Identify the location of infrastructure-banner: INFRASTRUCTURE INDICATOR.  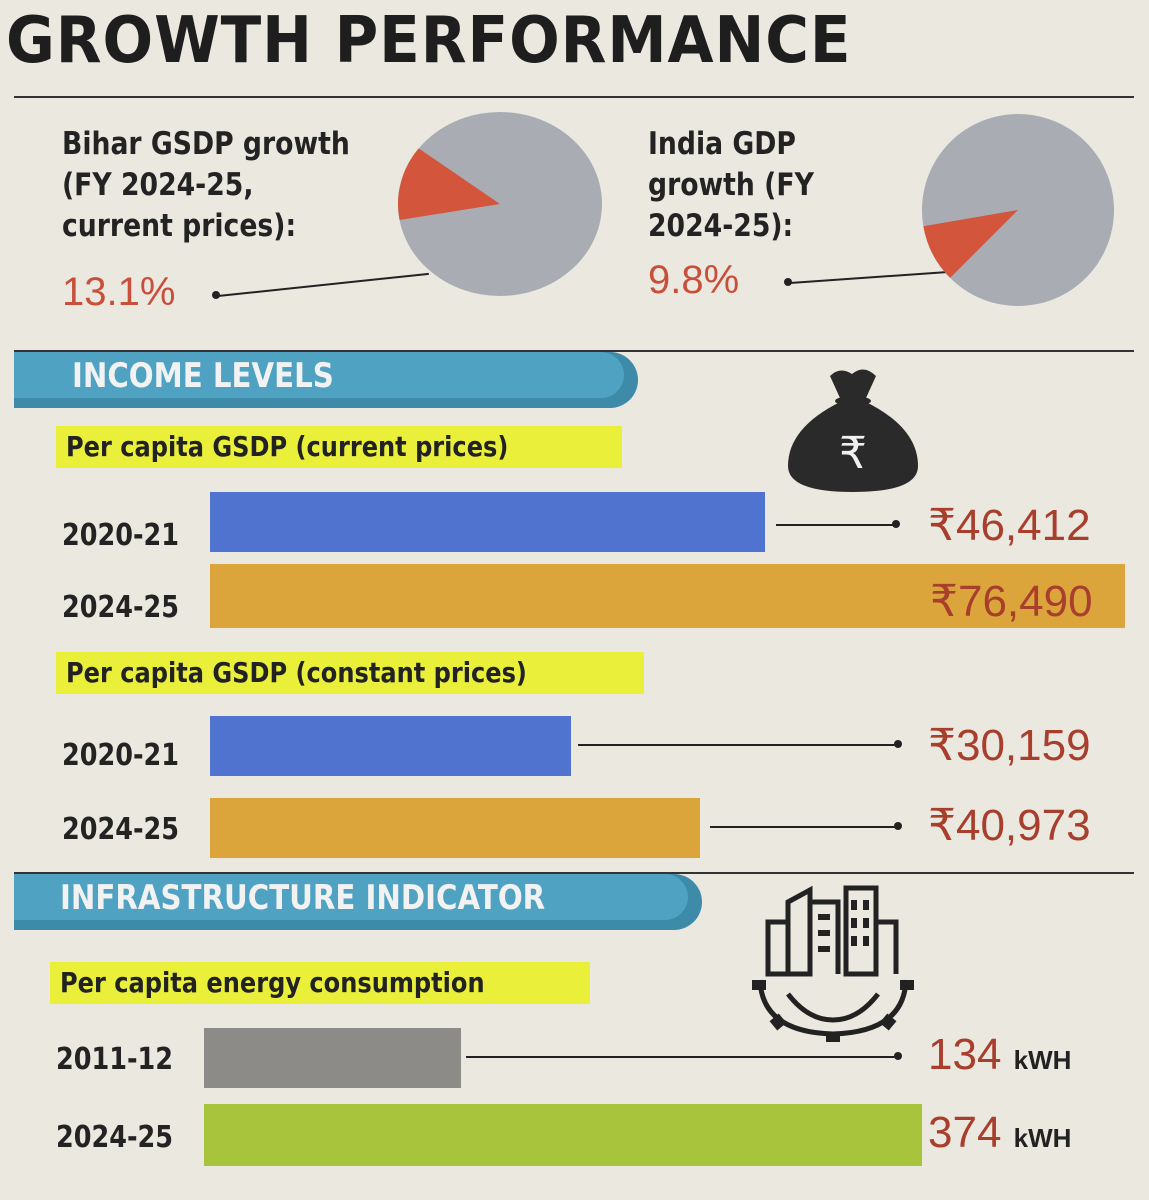
(358, 902).